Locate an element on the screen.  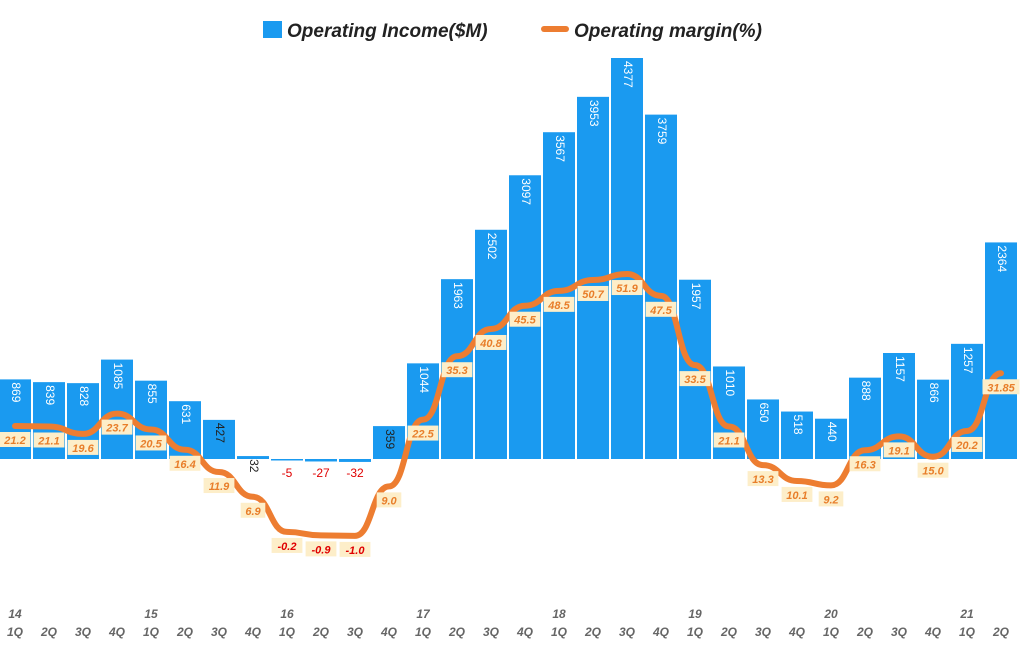
margin-value-label: 35.3 is located at coordinates (456, 371).